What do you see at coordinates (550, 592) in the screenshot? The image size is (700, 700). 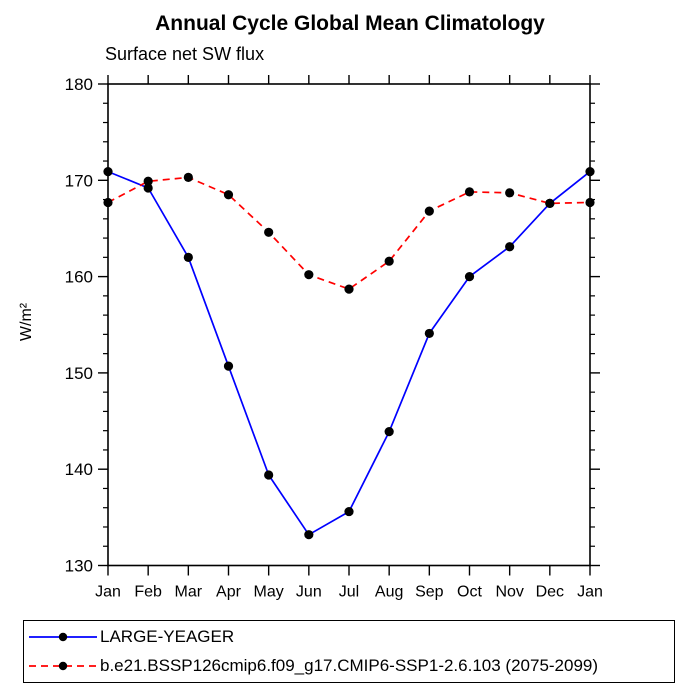 I see `x-tick-label: Dec` at bounding box center [550, 592].